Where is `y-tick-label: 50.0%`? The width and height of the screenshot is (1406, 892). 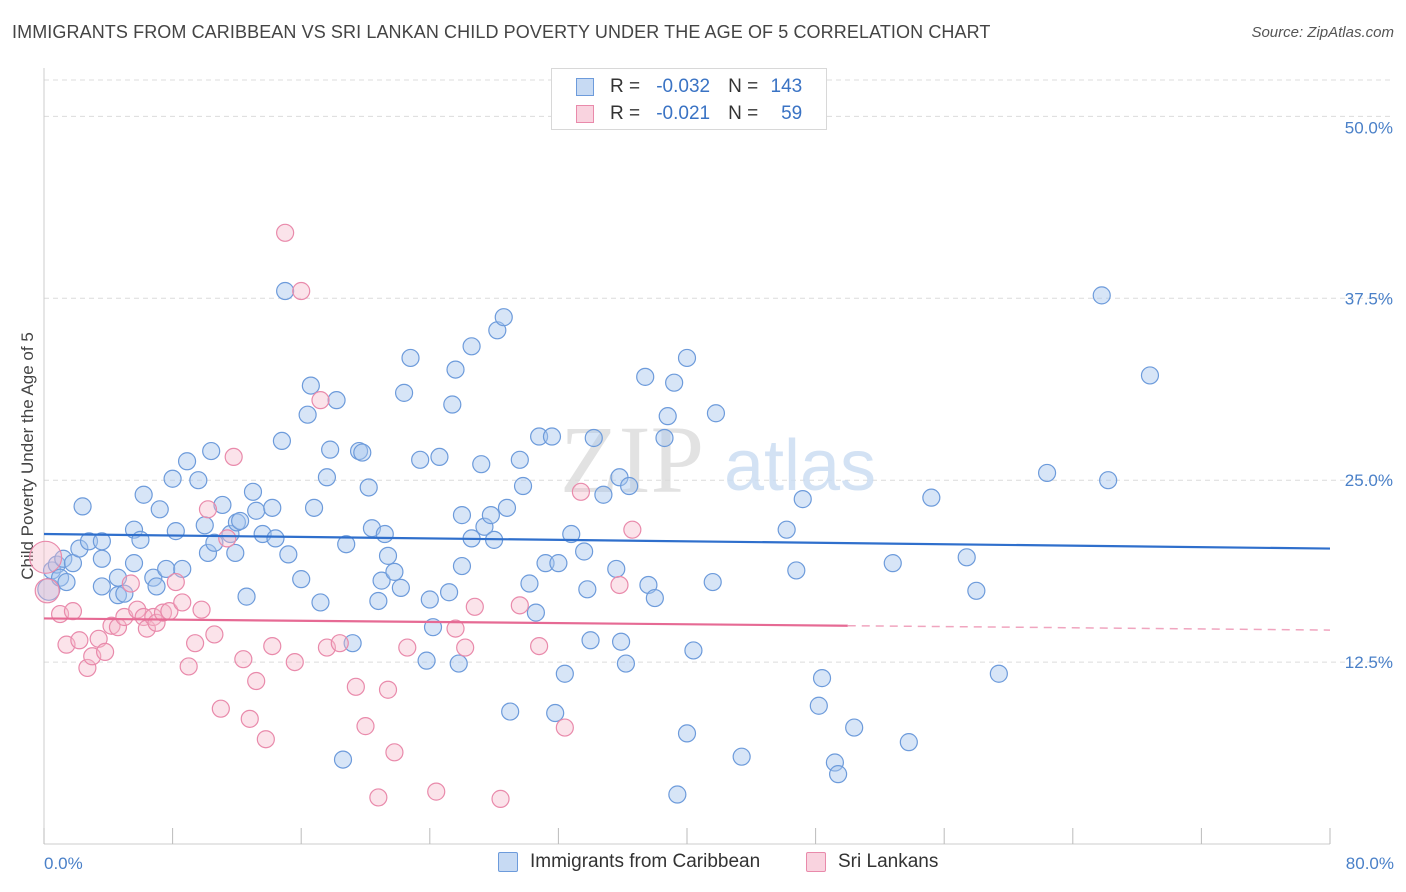 y-tick-label: 50.0% is located at coordinates (1369, 127).